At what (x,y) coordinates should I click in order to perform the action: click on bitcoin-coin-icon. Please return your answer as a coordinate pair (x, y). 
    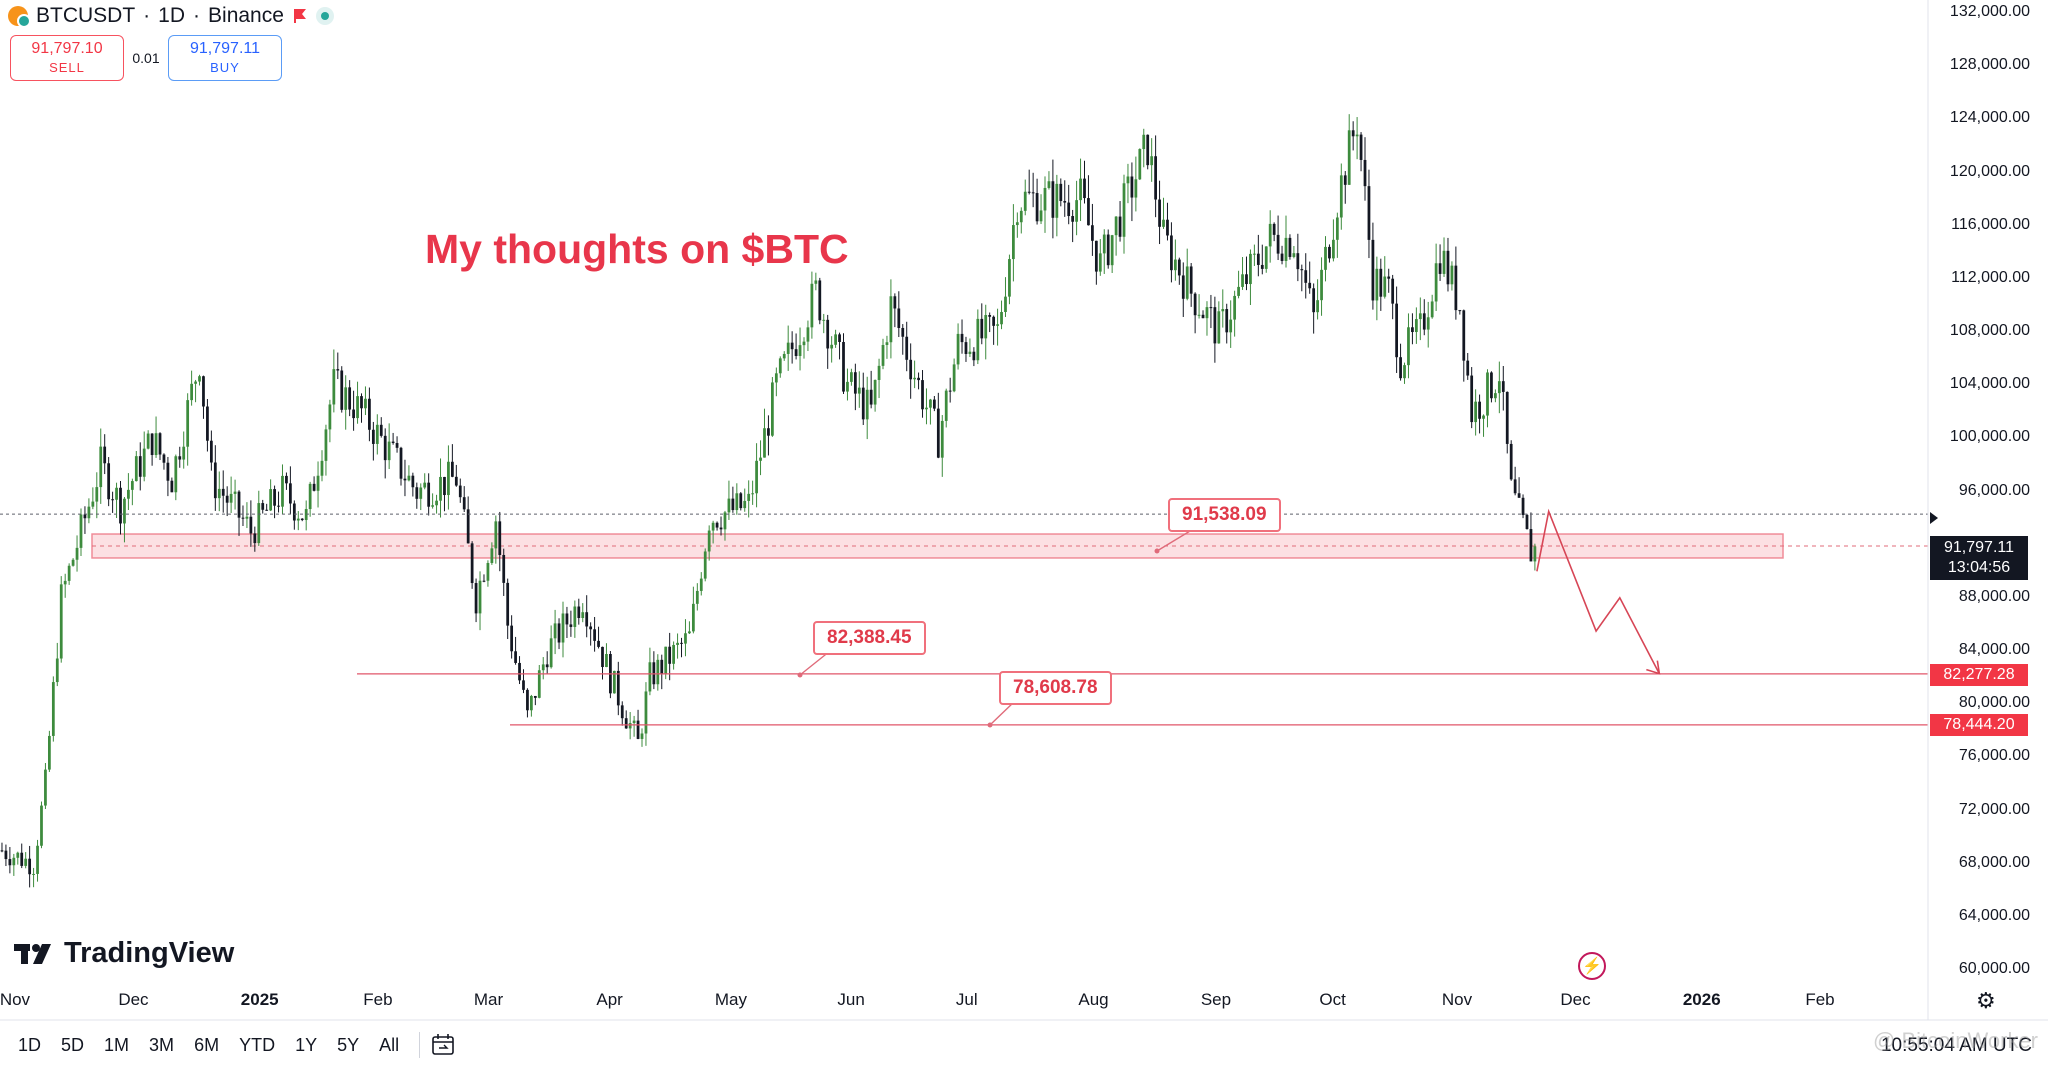
    Looking at the image, I should click on (19, 17).